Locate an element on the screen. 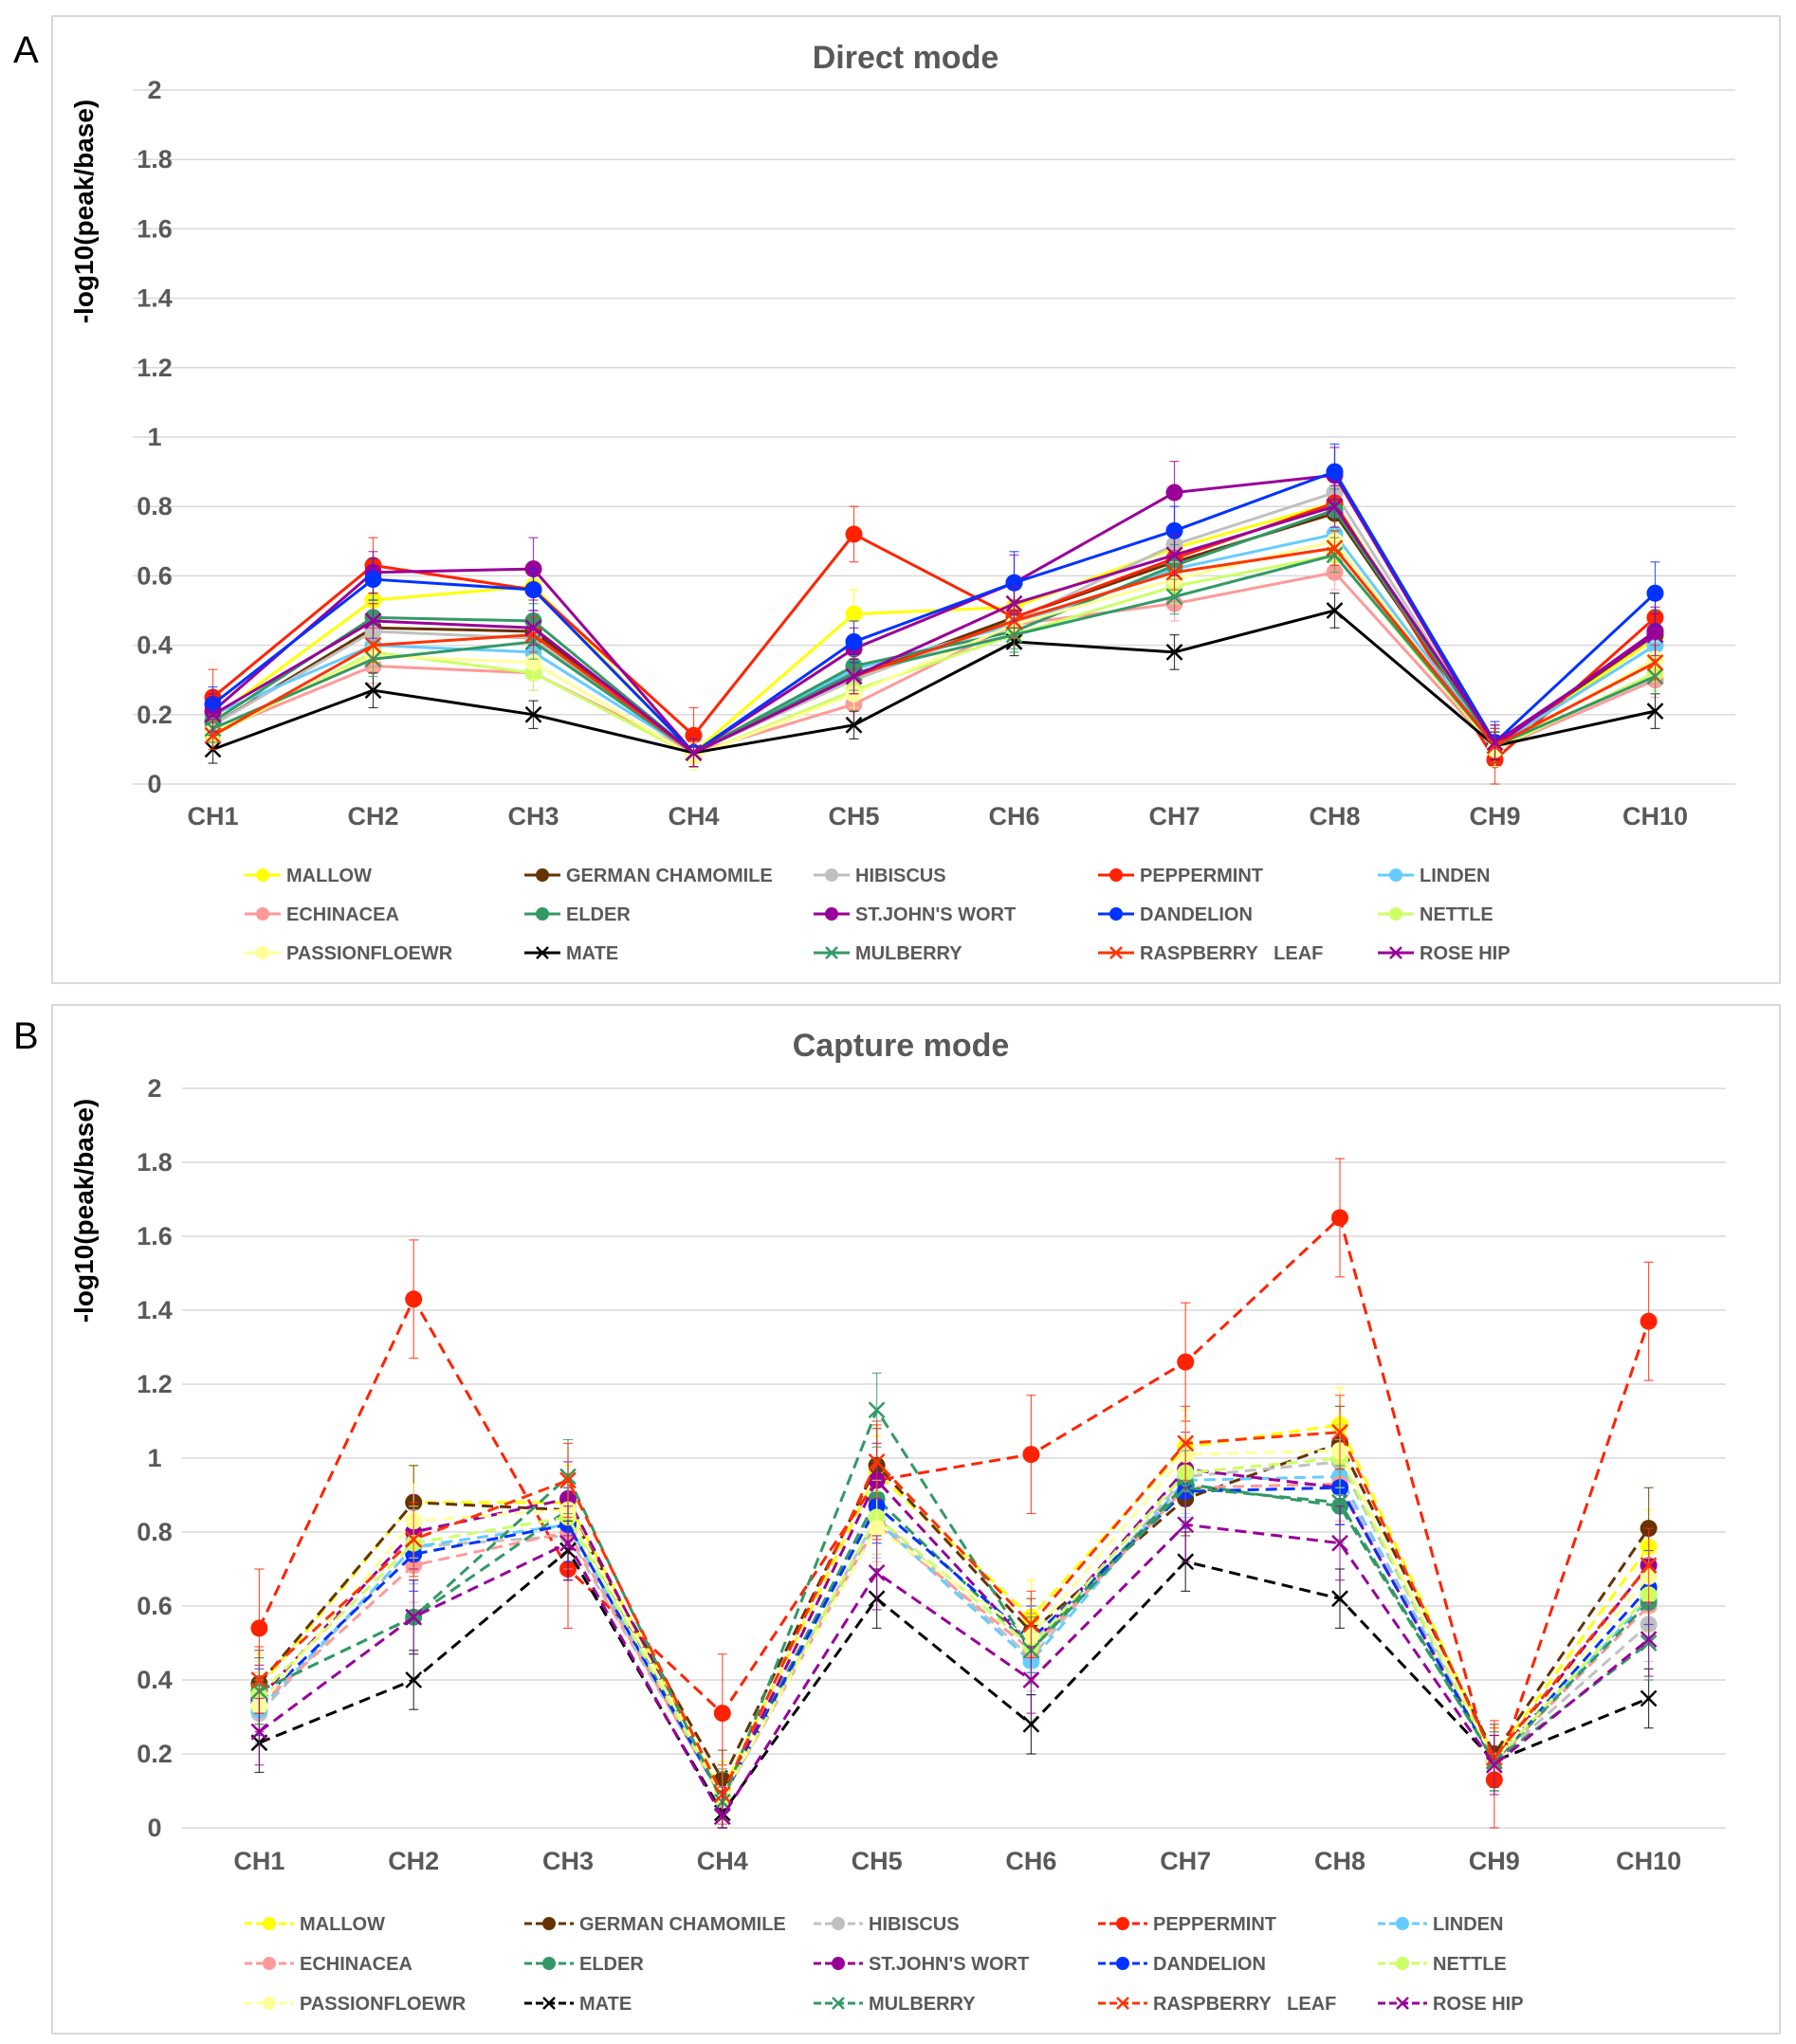 The image size is (1796, 2044). y-axis-label: -log10(peak/base) is located at coordinates (84, 1211).